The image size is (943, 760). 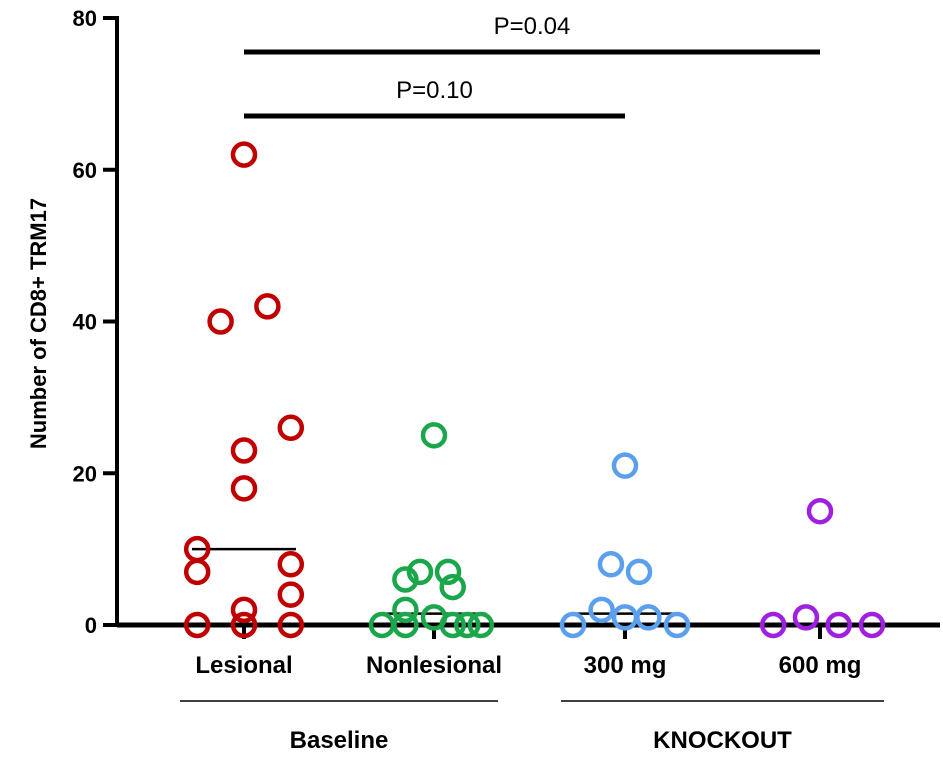 What do you see at coordinates (532, 66) in the screenshot?
I see `significance-layer: P=0.10 P=0.04` at bounding box center [532, 66].